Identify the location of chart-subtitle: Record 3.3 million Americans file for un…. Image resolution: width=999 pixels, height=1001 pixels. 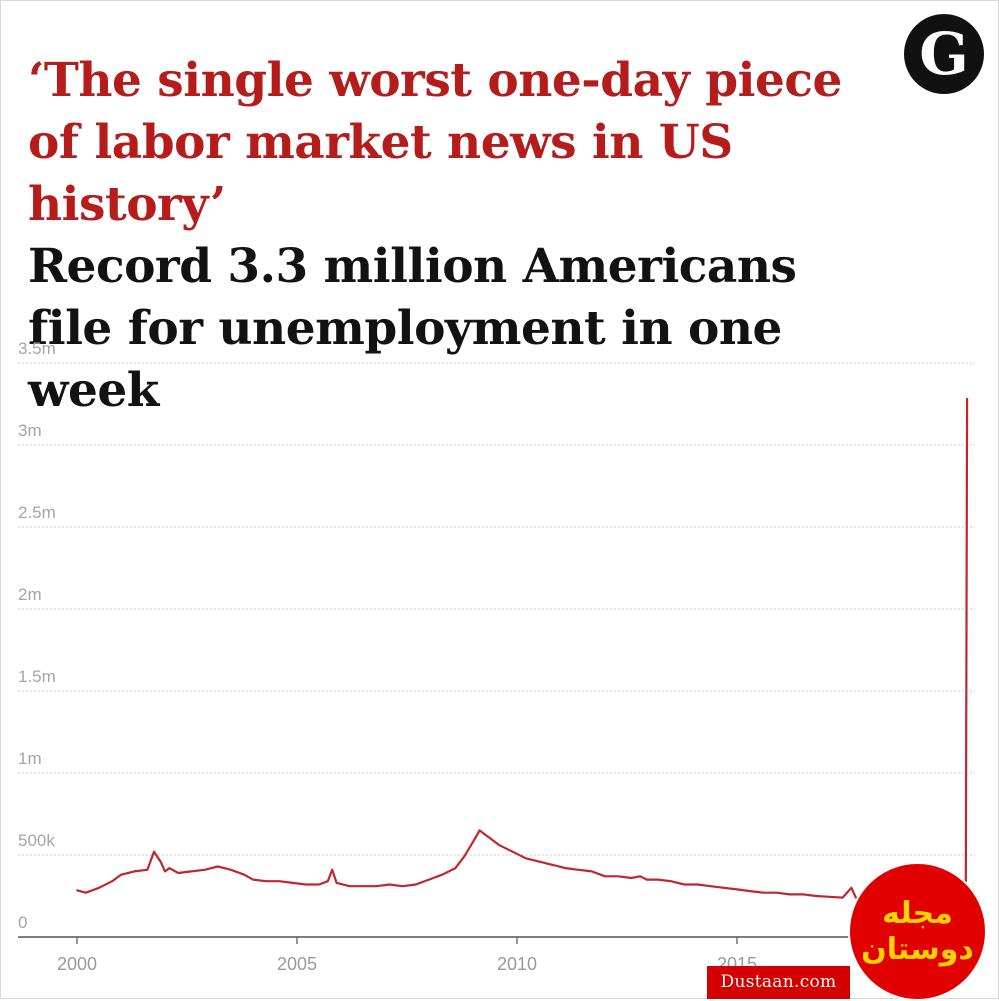
(412, 328).